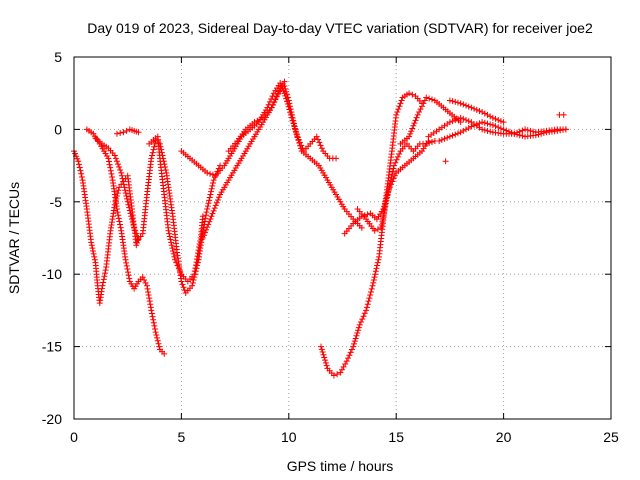  Describe the element at coordinates (56, 202) in the screenshot. I see `y-tick-label: -5` at that location.